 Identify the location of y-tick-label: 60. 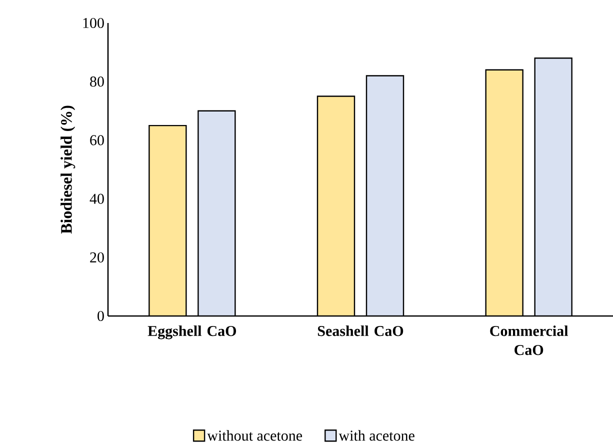
(97, 140).